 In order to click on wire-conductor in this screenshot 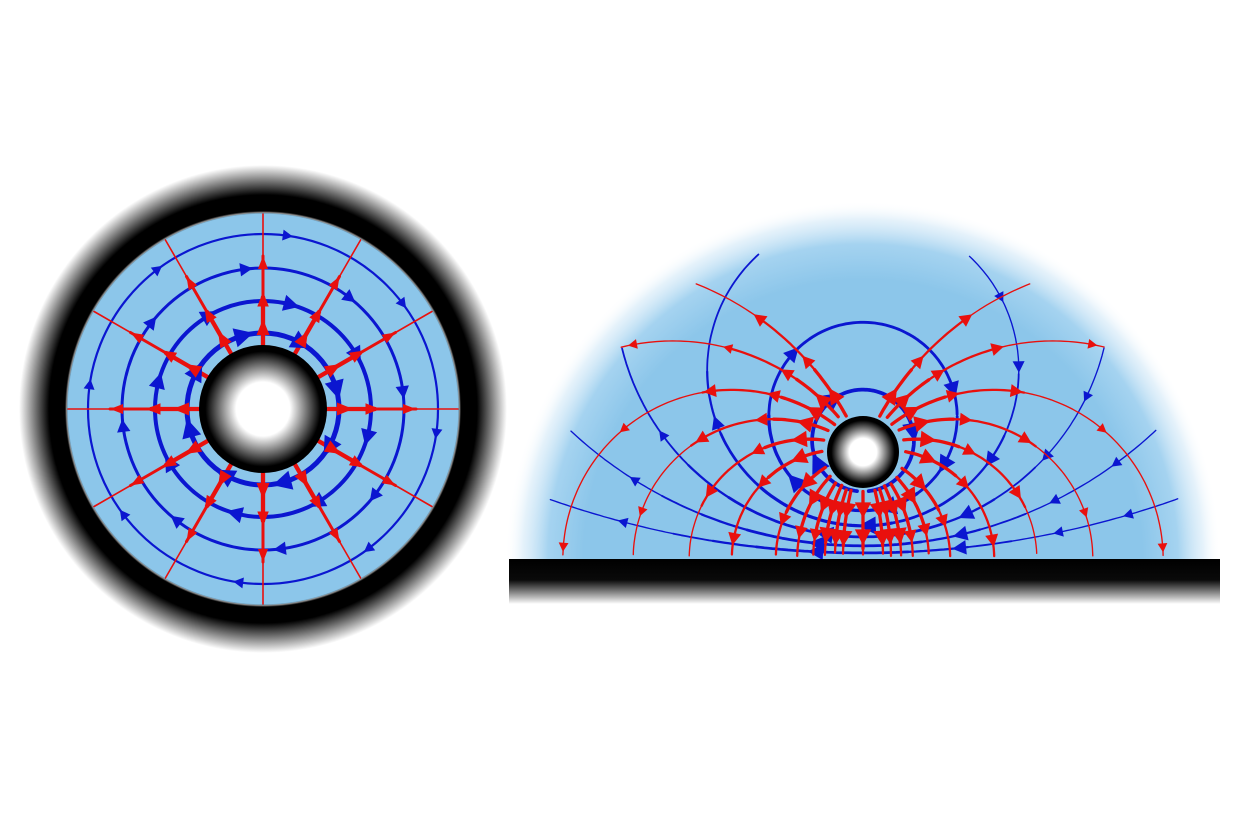, I will do `click(863, 452)`.